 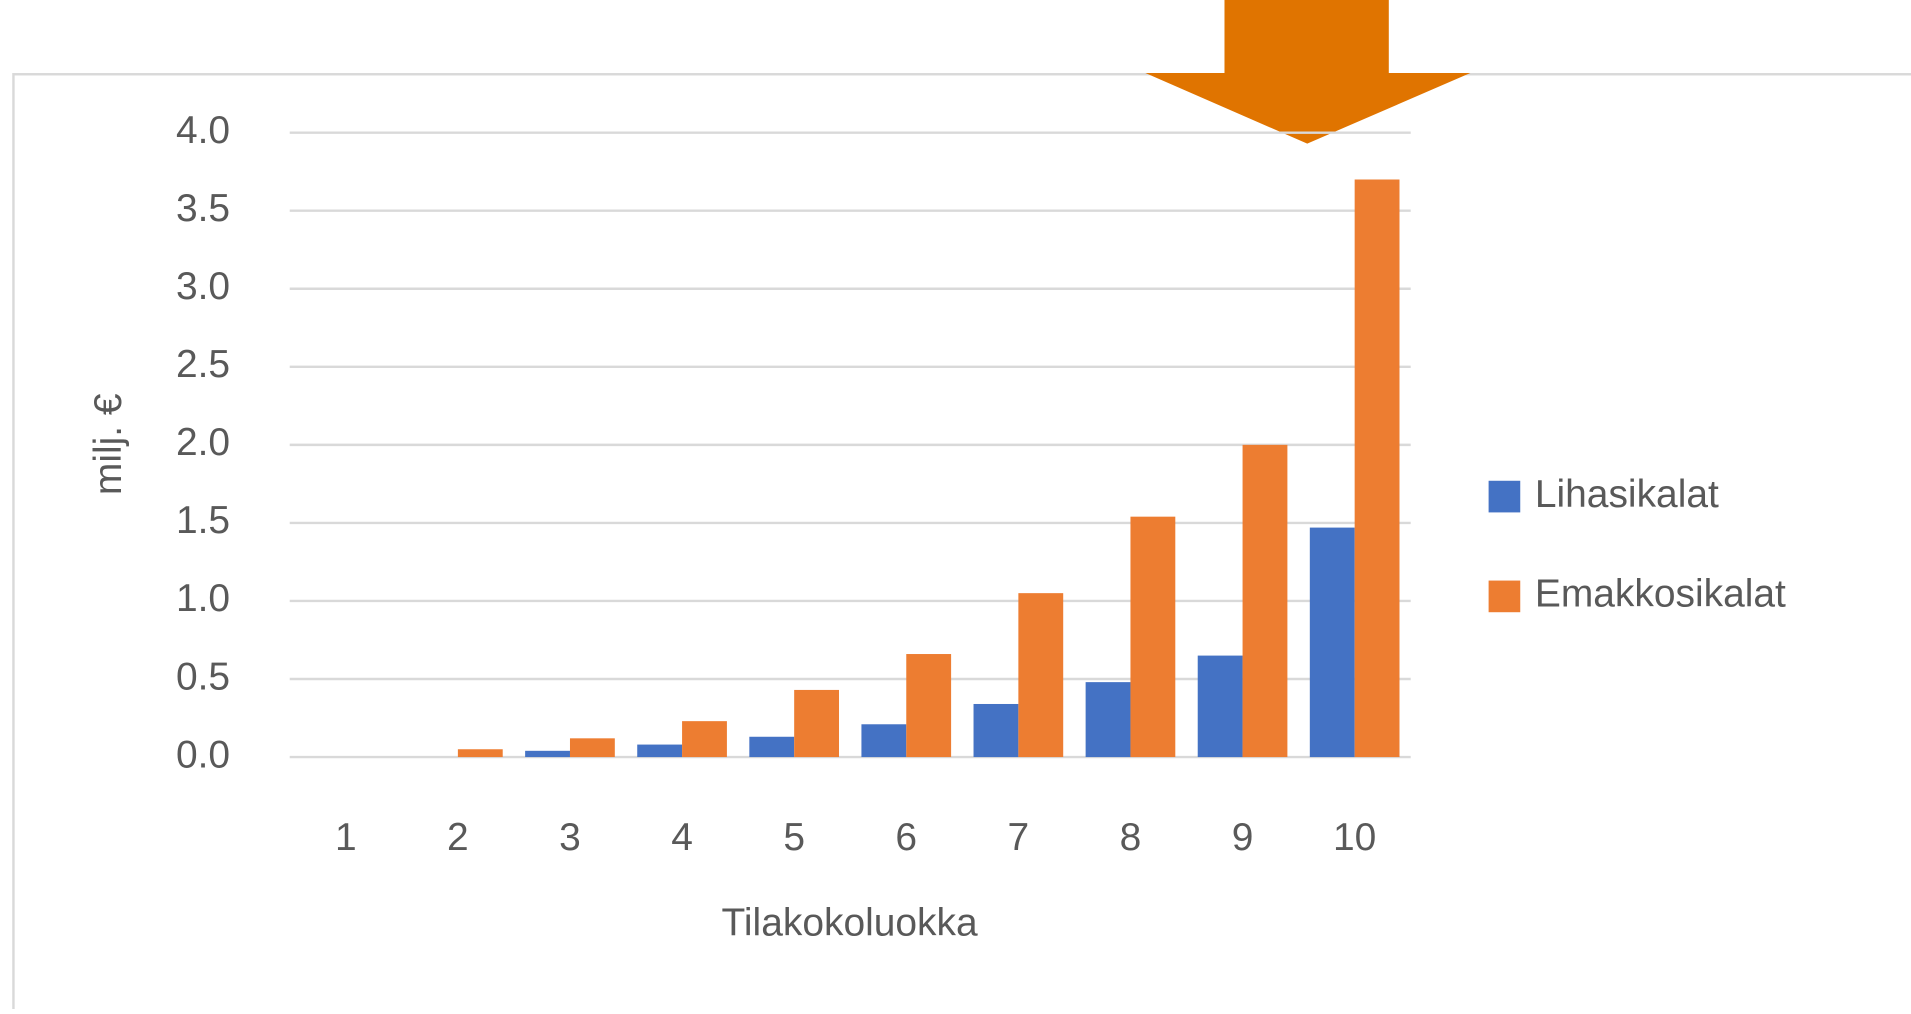 I want to click on y-tick-label: 2.0, so click(x=203, y=442).